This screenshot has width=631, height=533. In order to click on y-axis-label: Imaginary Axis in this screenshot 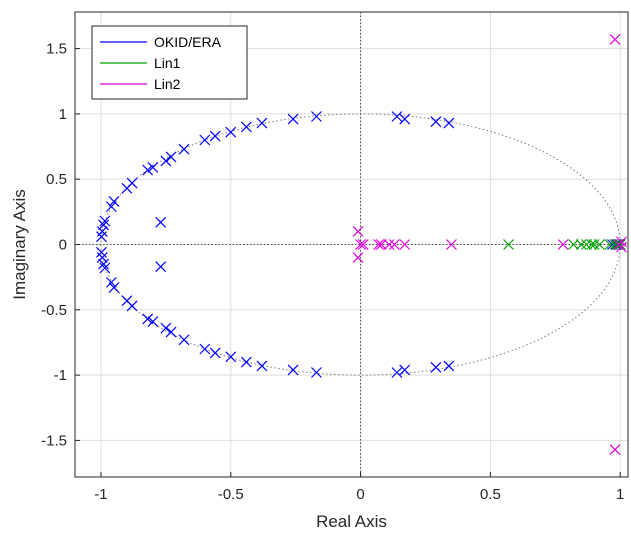, I will do `click(19, 244)`.